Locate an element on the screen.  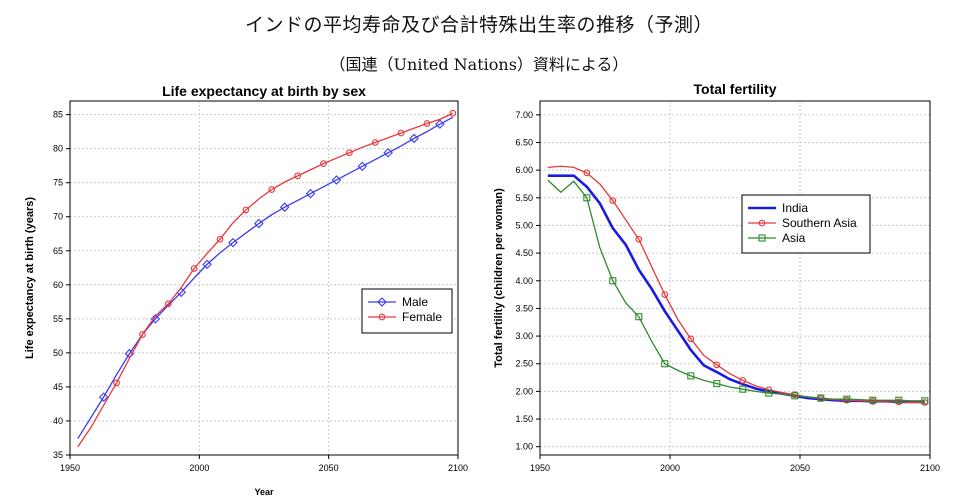
y-tick-label: 70 is located at coordinates (58, 217).